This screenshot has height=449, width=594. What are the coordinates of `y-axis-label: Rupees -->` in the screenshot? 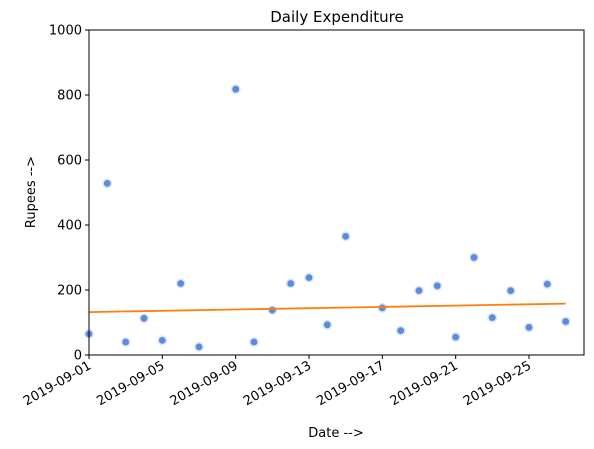 It's located at (31, 192).